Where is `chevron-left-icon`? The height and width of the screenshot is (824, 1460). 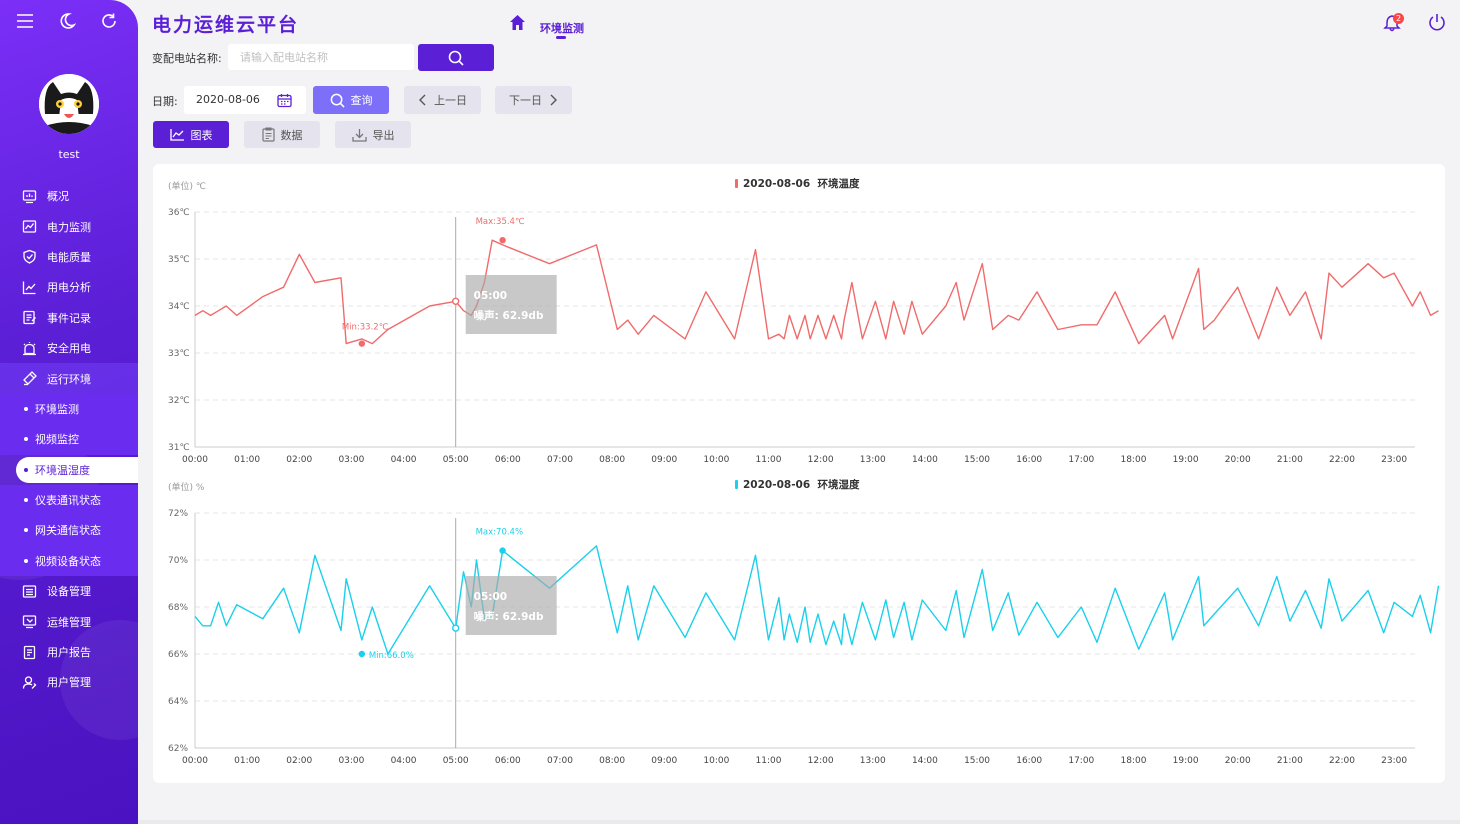 chevron-left-icon is located at coordinates (422, 100).